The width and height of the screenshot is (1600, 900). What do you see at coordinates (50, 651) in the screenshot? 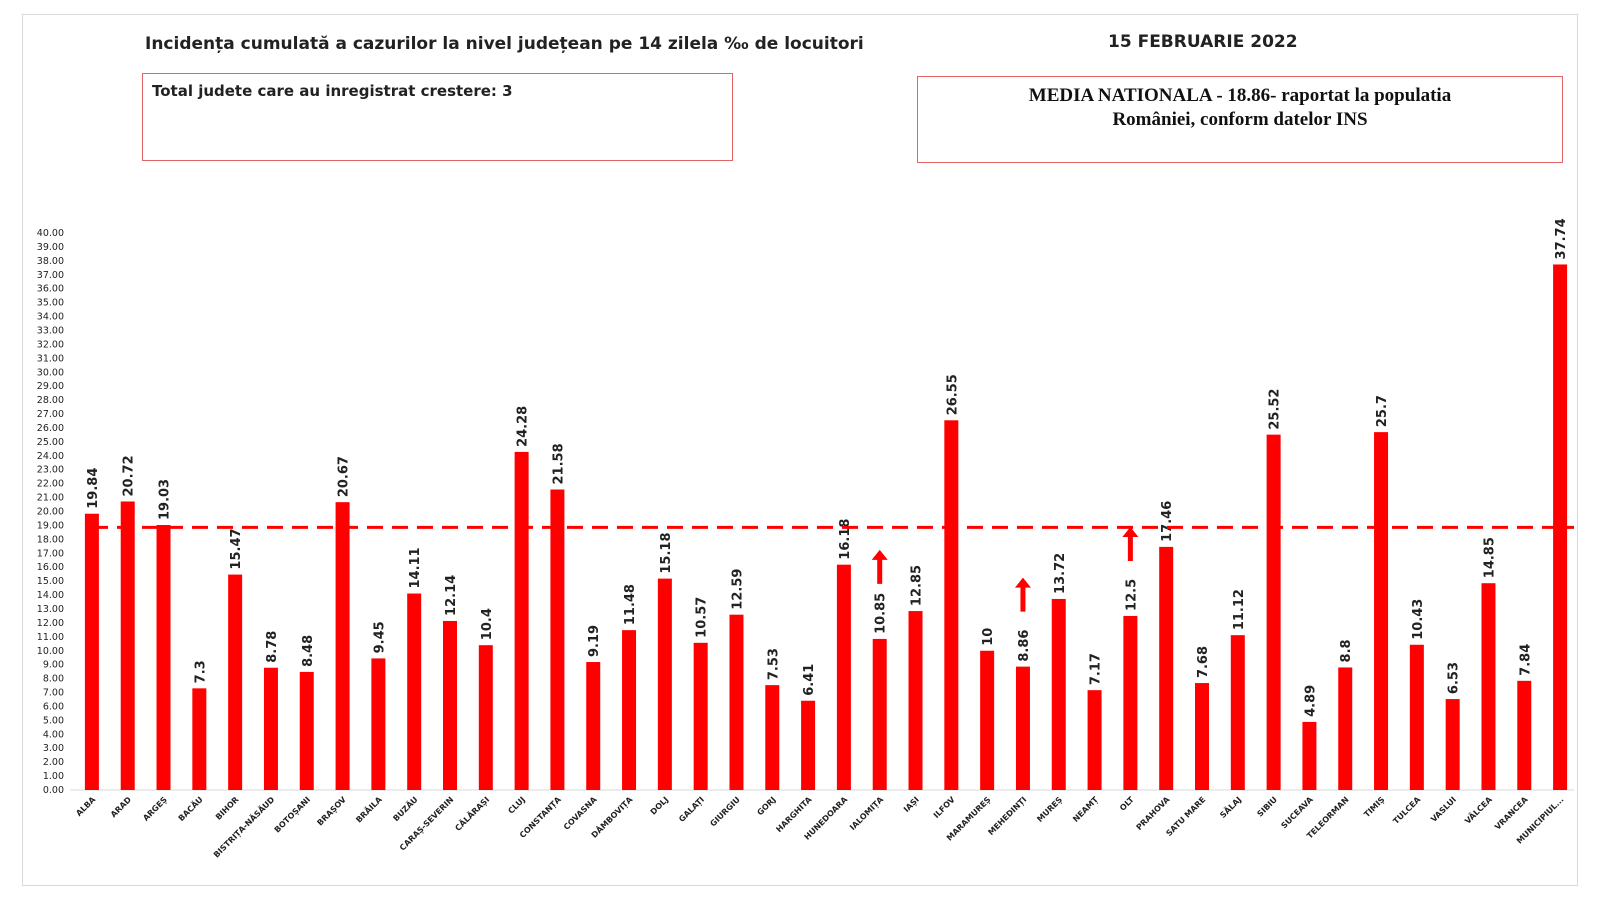
I see `y-tick-label: 10.00` at bounding box center [50, 651].